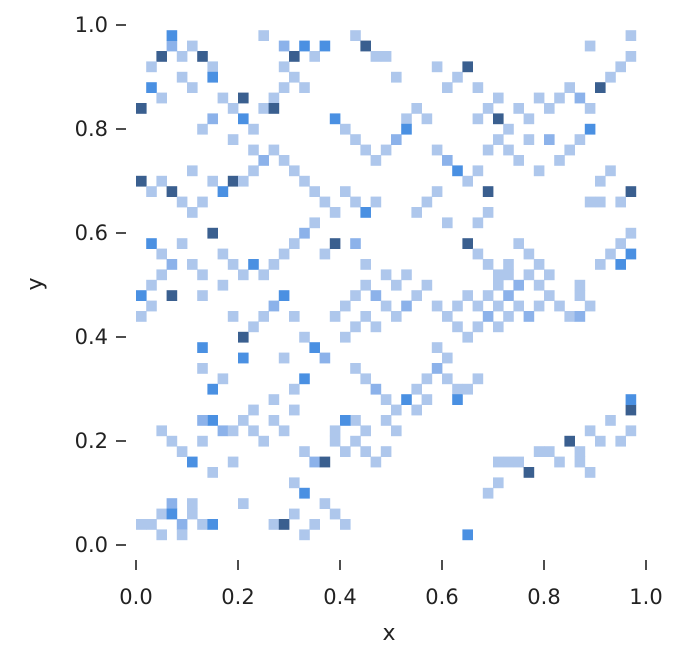 The height and width of the screenshot is (656, 678). I want to click on x-tick-label: 0.0, so click(135, 597).